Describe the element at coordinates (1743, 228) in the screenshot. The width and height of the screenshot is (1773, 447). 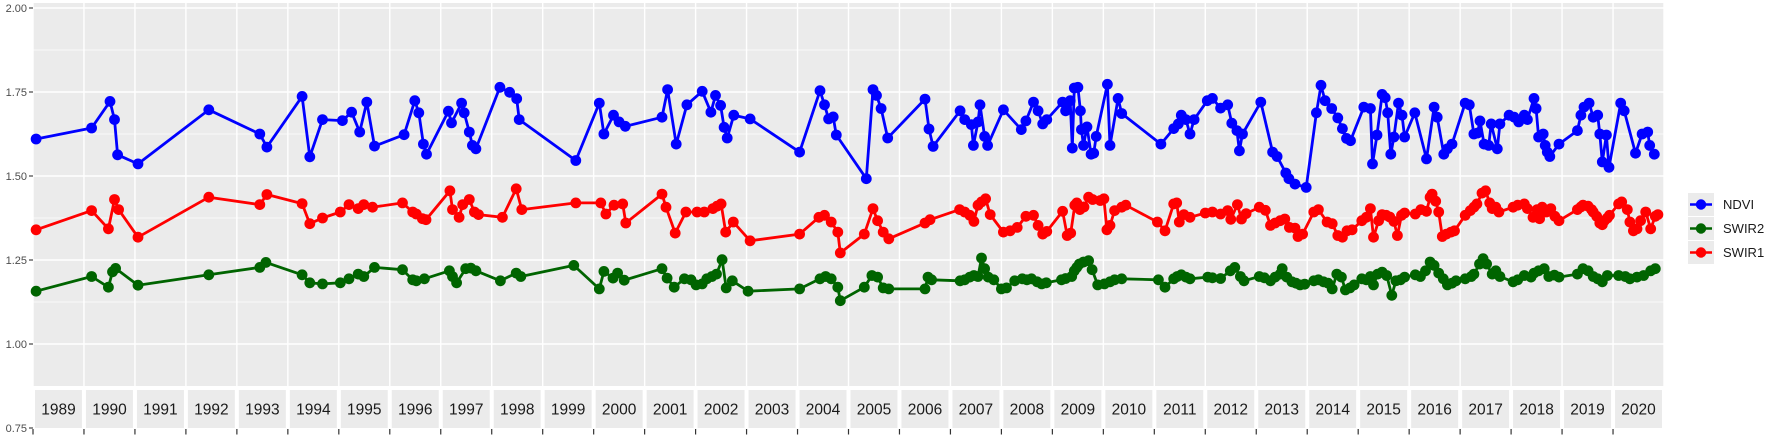
I see `legend-label: SWIR2` at that location.